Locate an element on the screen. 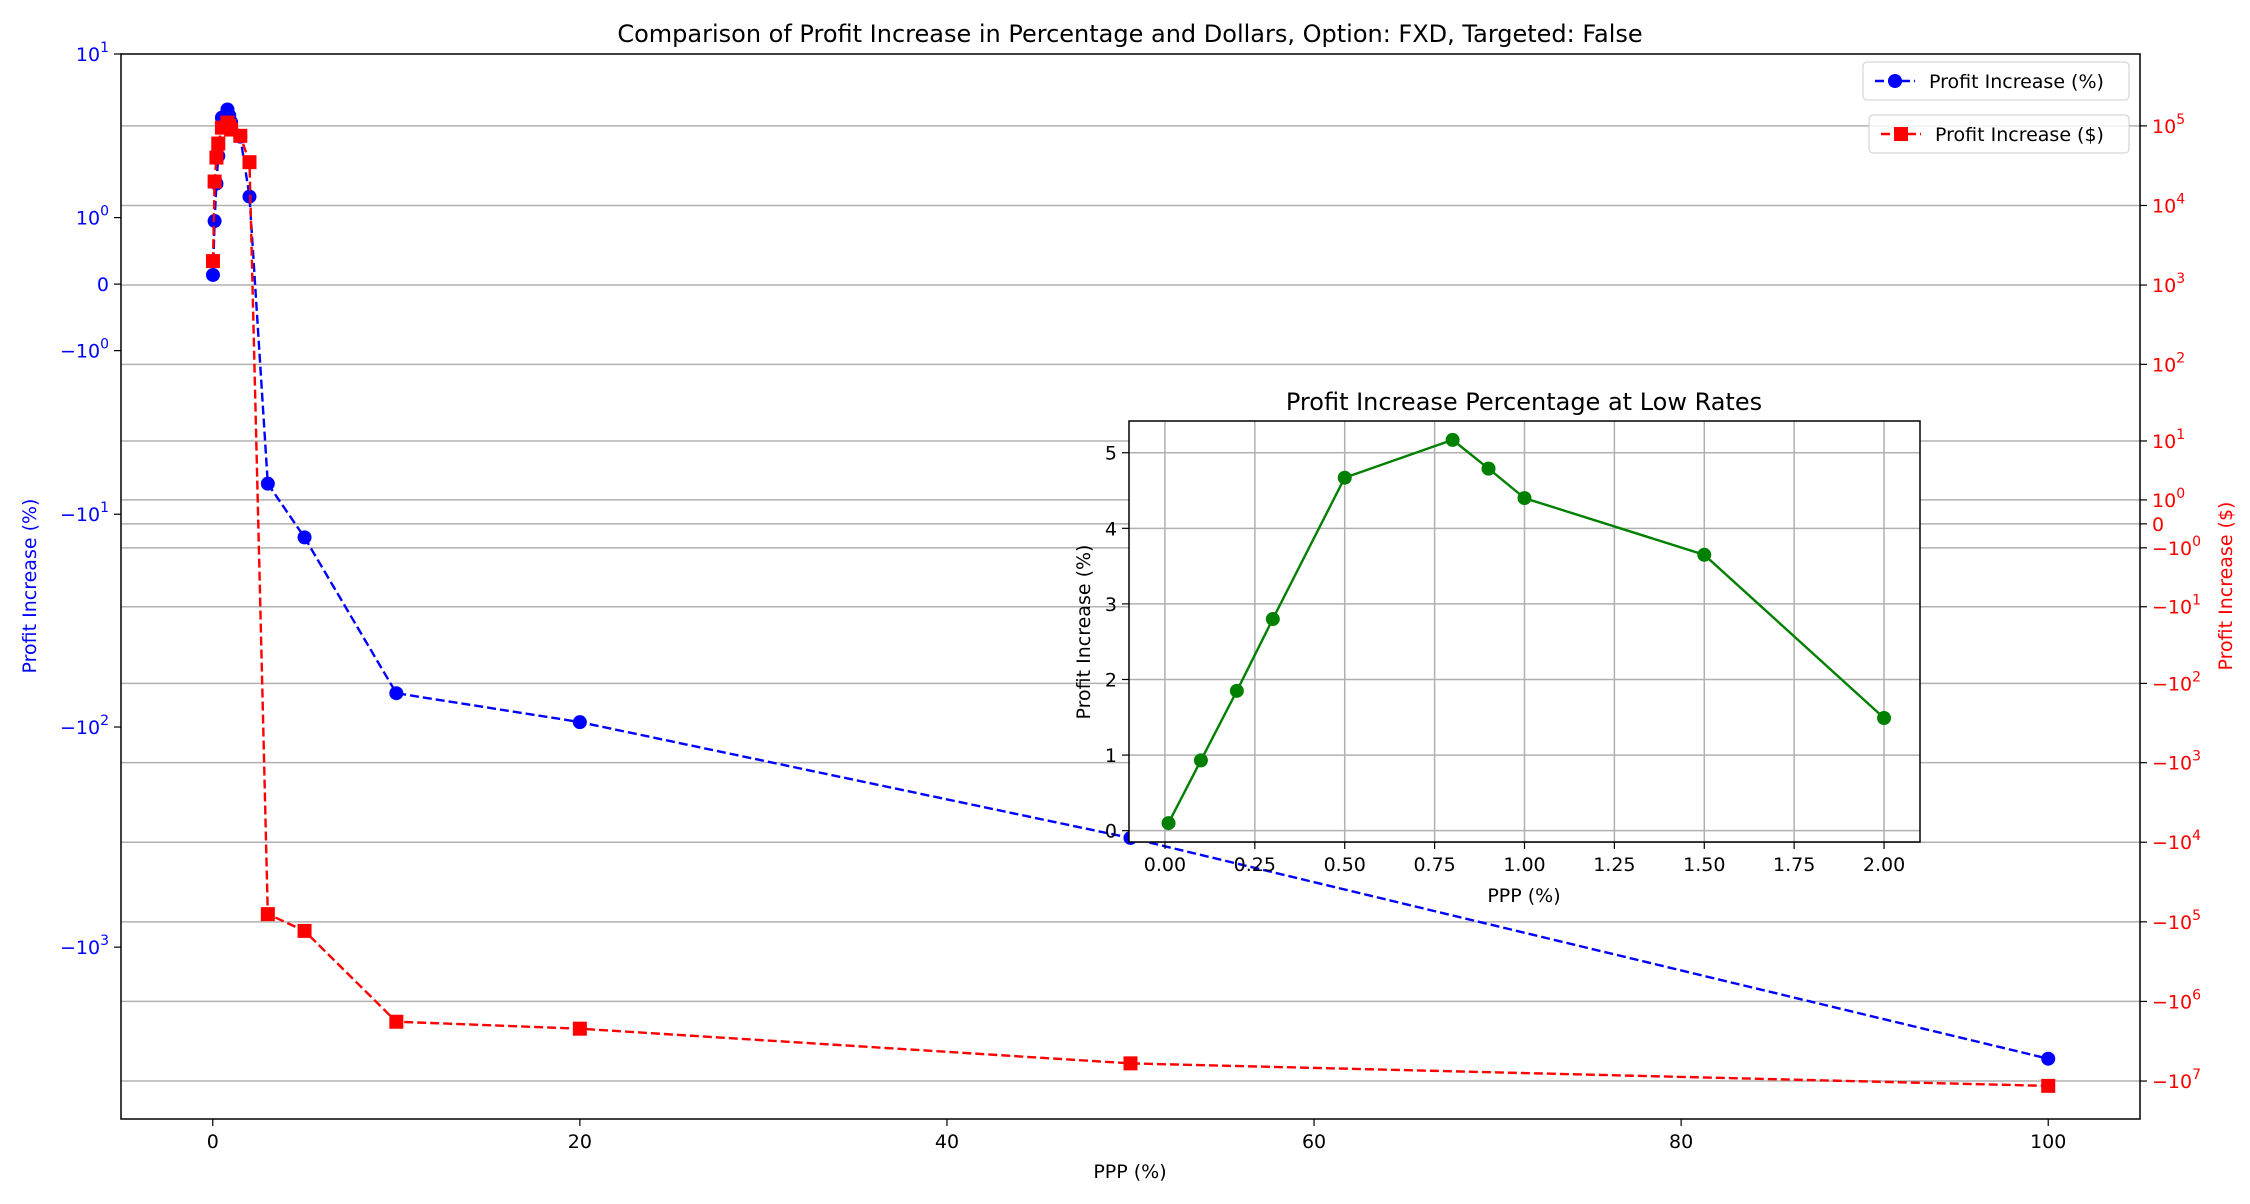 This screenshot has height=1204, width=2250. inset-y-tick-label: 3 is located at coordinates (1111, 605).